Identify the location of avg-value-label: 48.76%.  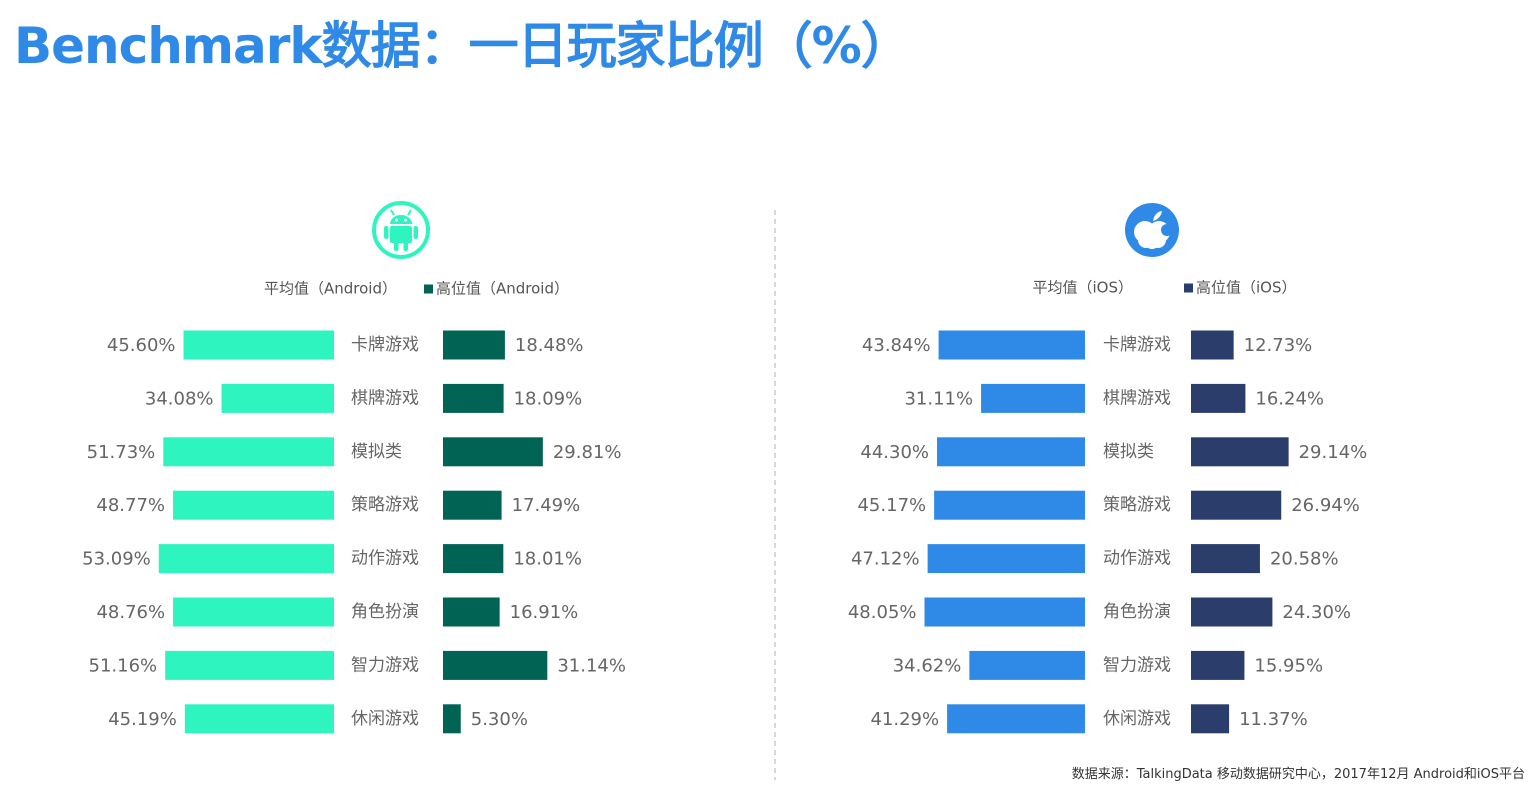
(130, 612).